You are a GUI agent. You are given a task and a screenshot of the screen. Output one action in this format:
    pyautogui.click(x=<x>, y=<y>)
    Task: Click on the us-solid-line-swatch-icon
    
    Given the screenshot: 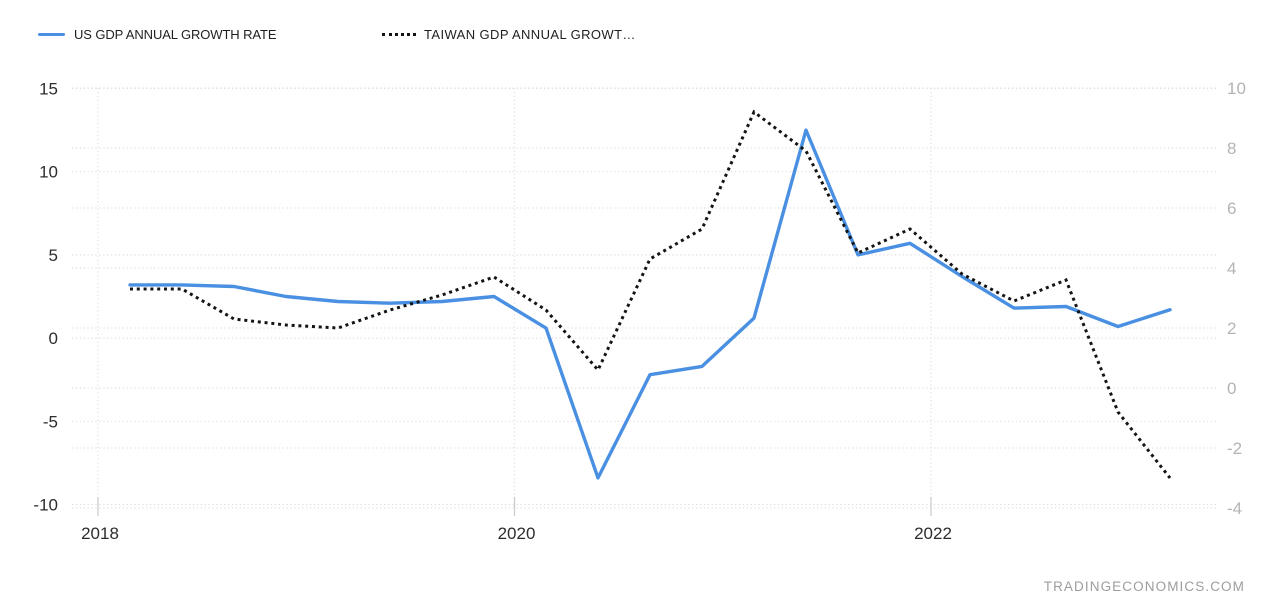 What is the action you would take?
    pyautogui.click(x=51, y=34)
    